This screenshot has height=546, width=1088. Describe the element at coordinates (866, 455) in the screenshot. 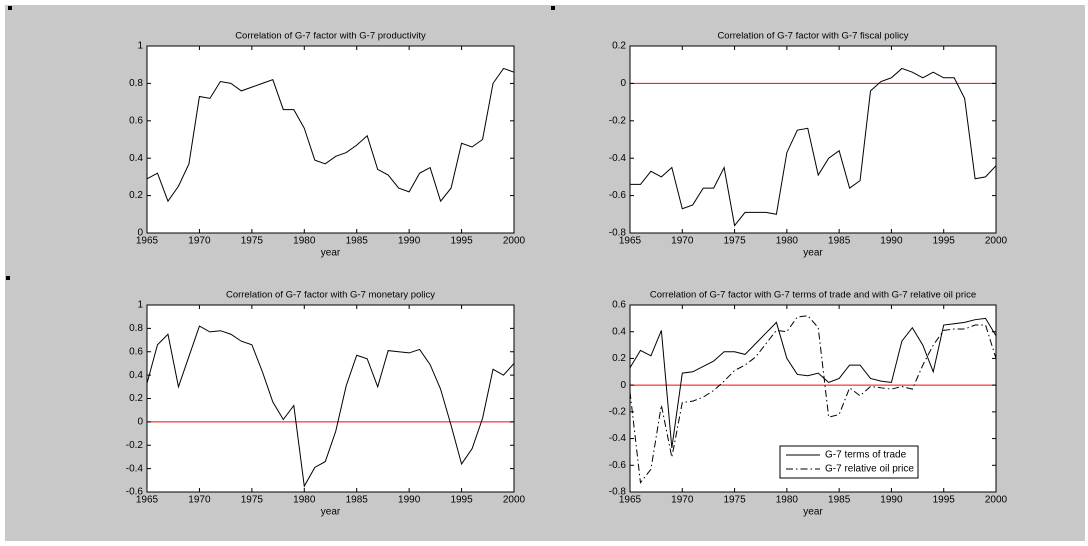

I see `legend-label: G-7 terms of trade` at that location.